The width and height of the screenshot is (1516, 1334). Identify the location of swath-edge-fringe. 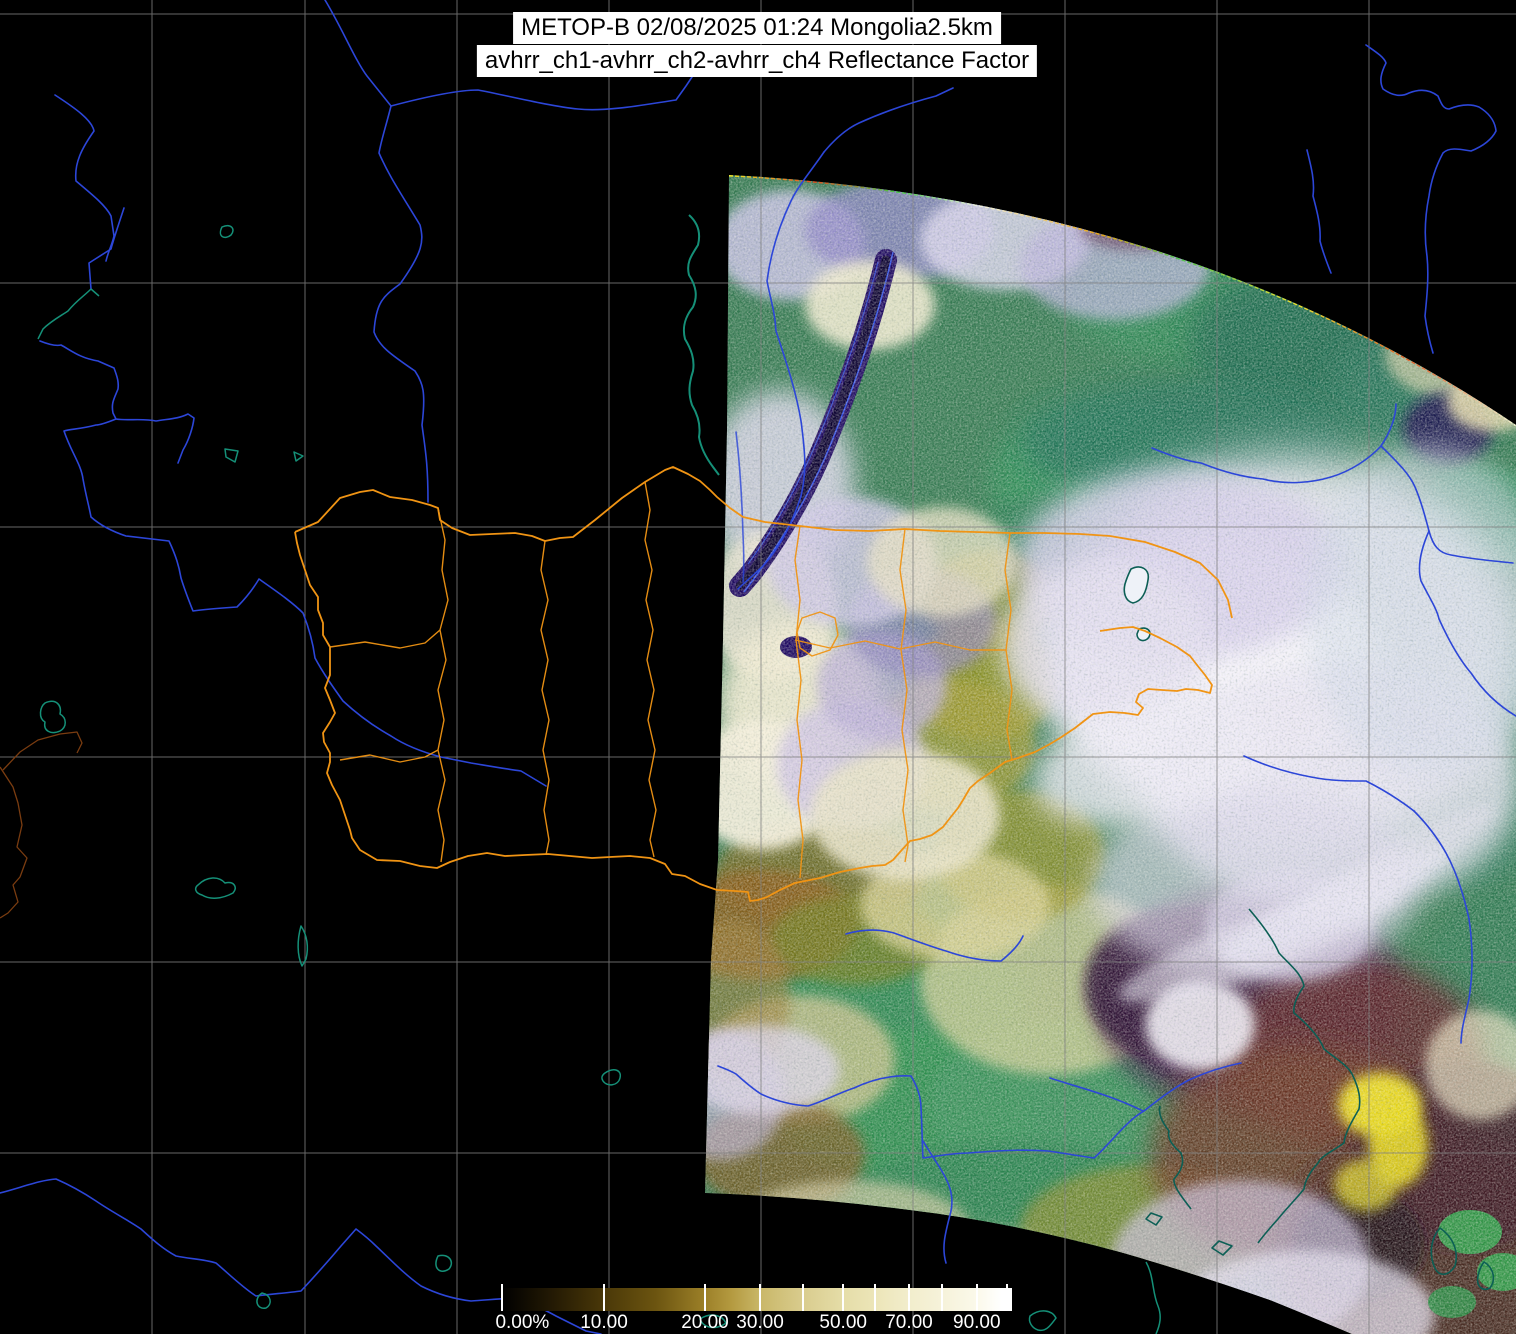
(1122, 301).